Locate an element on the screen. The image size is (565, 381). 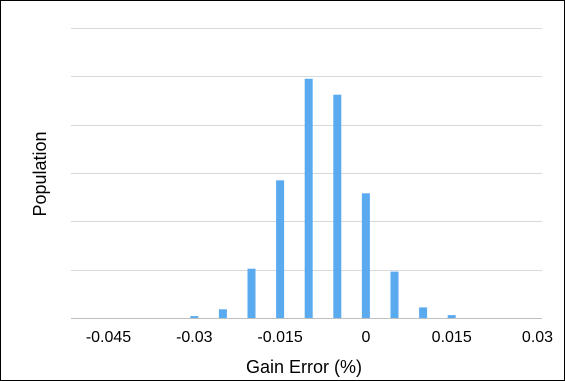
x-tick-label-4: 0.015 is located at coordinates (452, 337).